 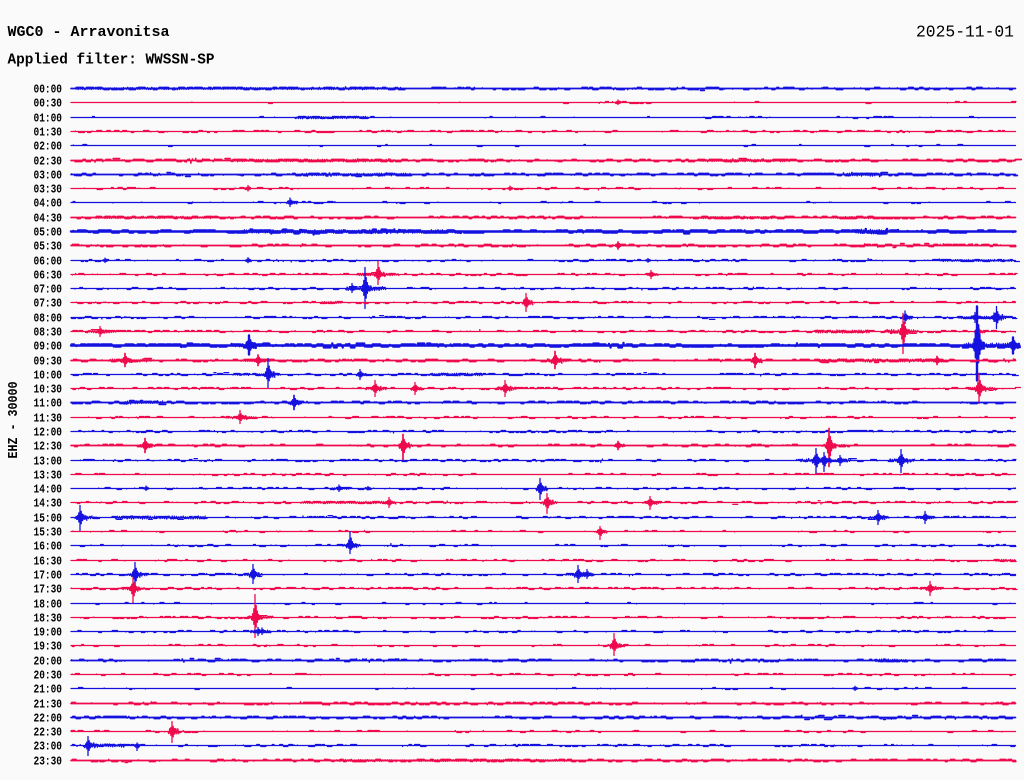 I want to click on svg-text: 02:30, so click(x=48, y=162).